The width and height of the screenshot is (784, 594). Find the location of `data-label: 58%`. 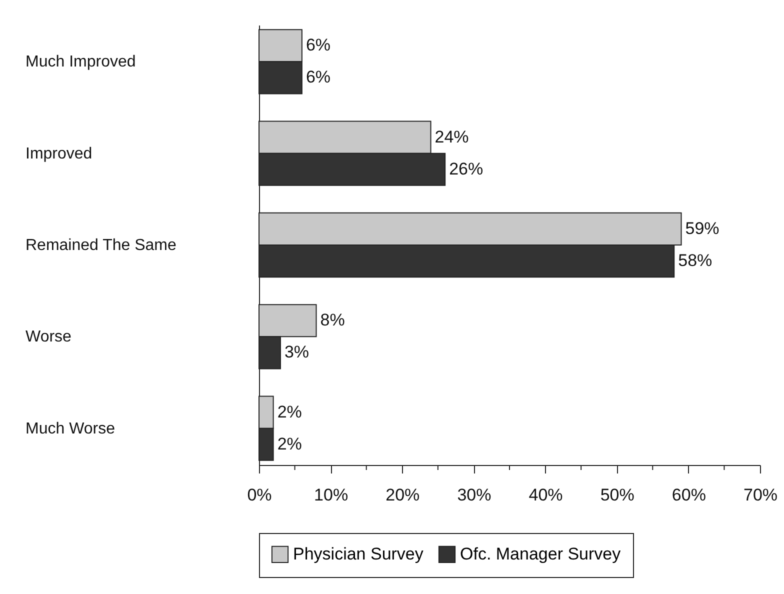

data-label: 58% is located at coordinates (695, 260).